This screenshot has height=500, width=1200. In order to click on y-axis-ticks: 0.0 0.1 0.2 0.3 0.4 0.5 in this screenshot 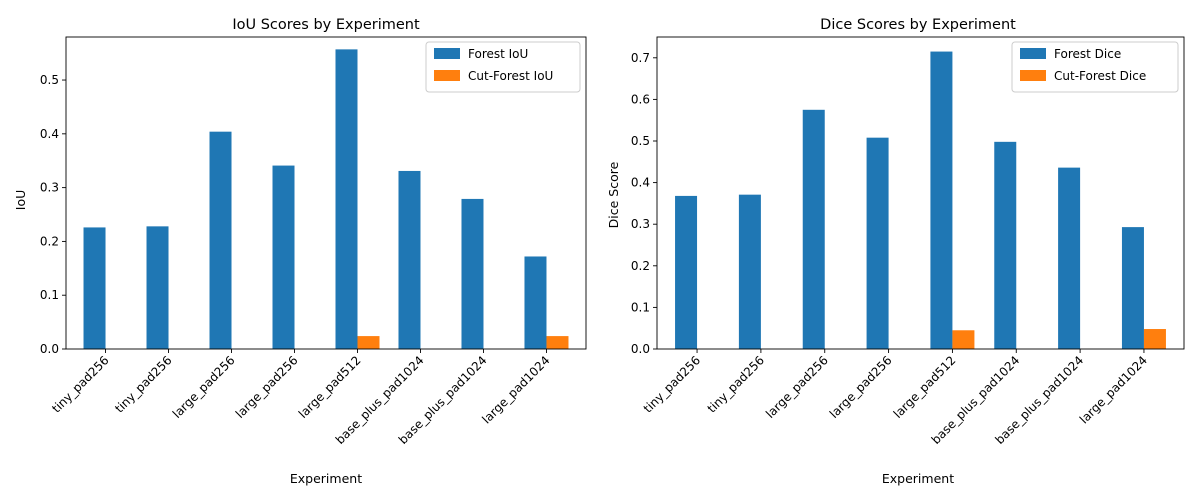, I will do `click(53, 214)`.